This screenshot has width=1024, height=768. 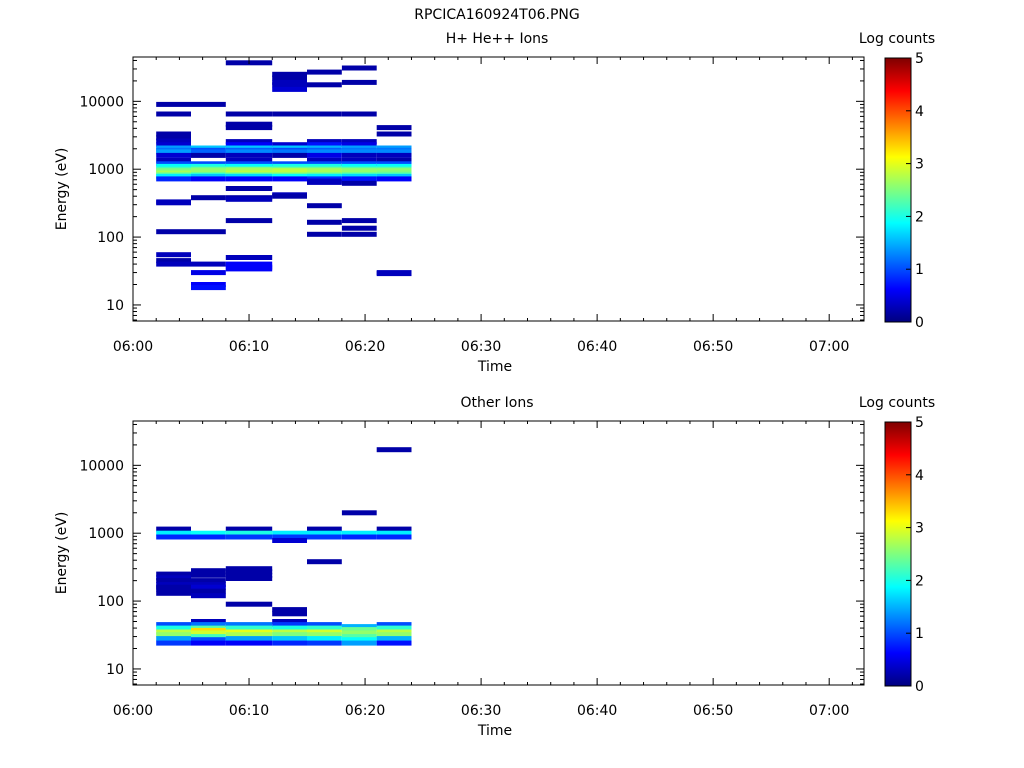 What do you see at coordinates (62, 553) in the screenshot?
I see `y-axis-label: Energy (eV)` at bounding box center [62, 553].